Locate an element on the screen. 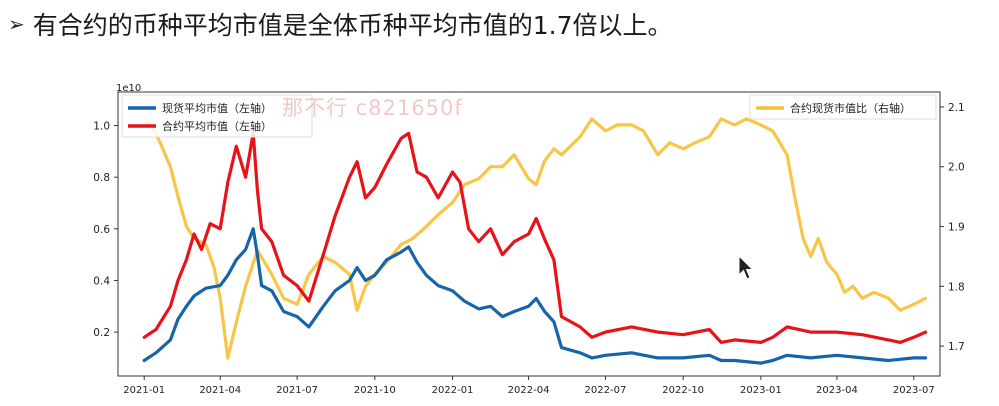  mouse-pointer-icon is located at coordinates (746, 267).